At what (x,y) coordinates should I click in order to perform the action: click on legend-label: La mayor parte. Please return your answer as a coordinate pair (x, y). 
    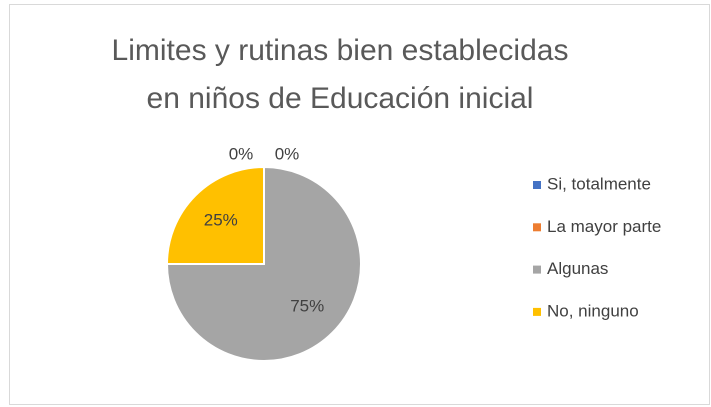
    Looking at the image, I should click on (604, 226).